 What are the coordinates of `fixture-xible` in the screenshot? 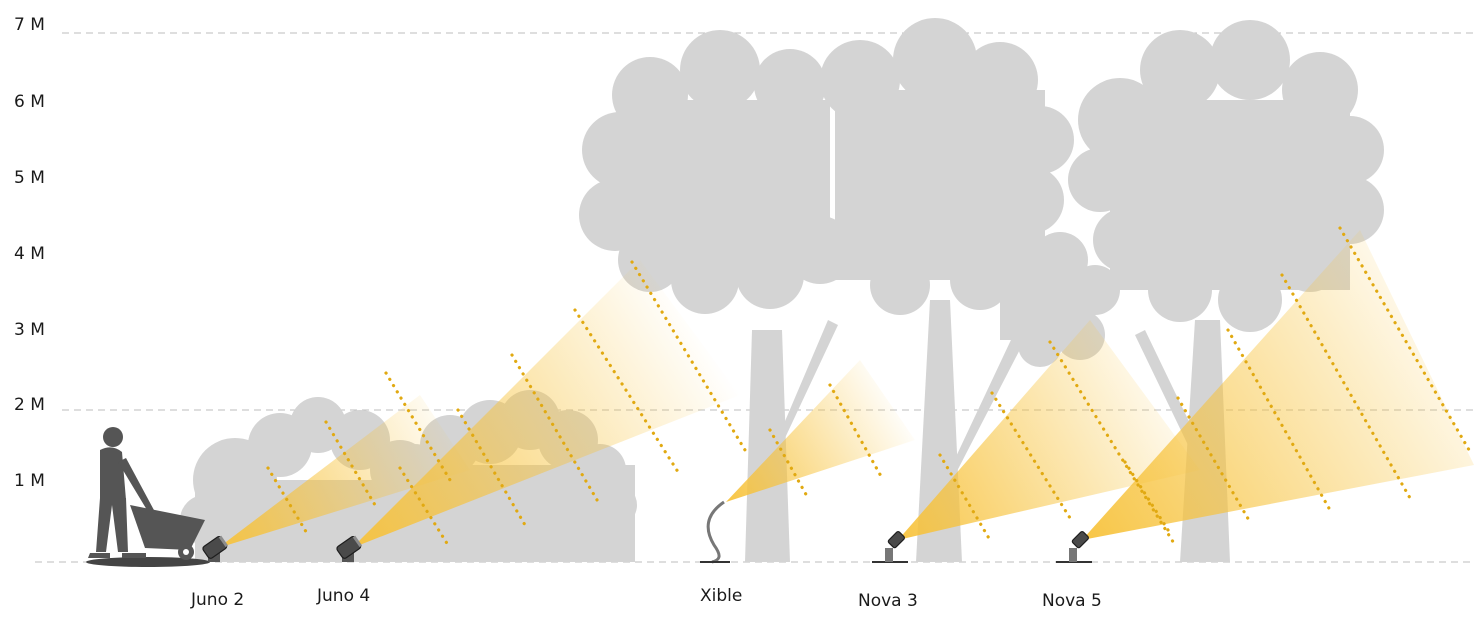 It's located at (715, 532).